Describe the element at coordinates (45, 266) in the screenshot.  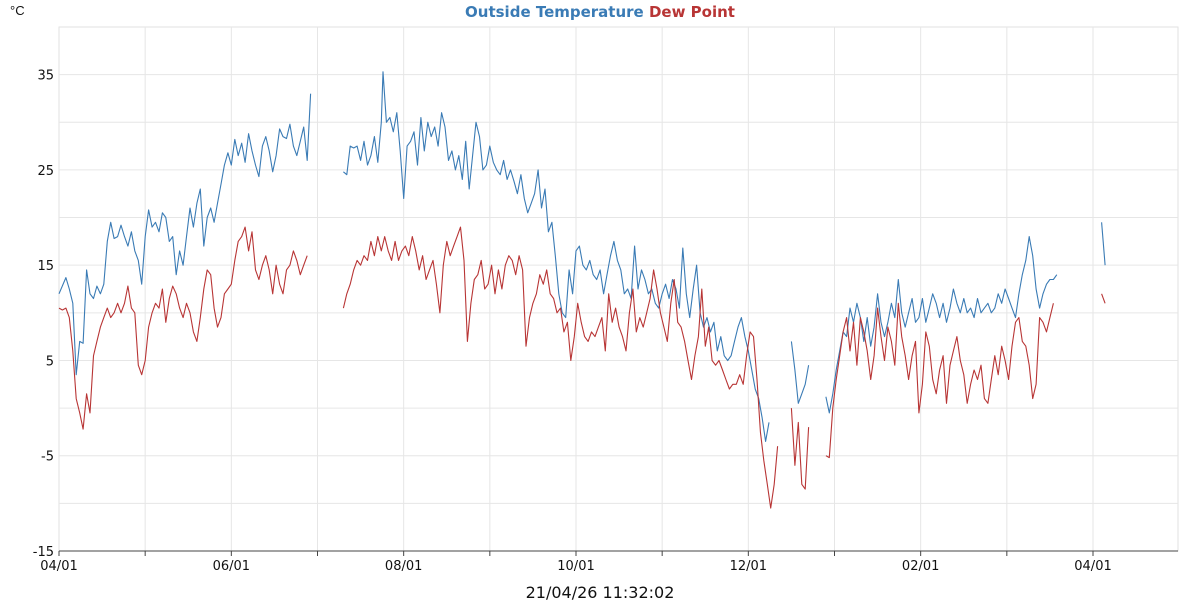
I see `y-tick-label: 15` at that location.